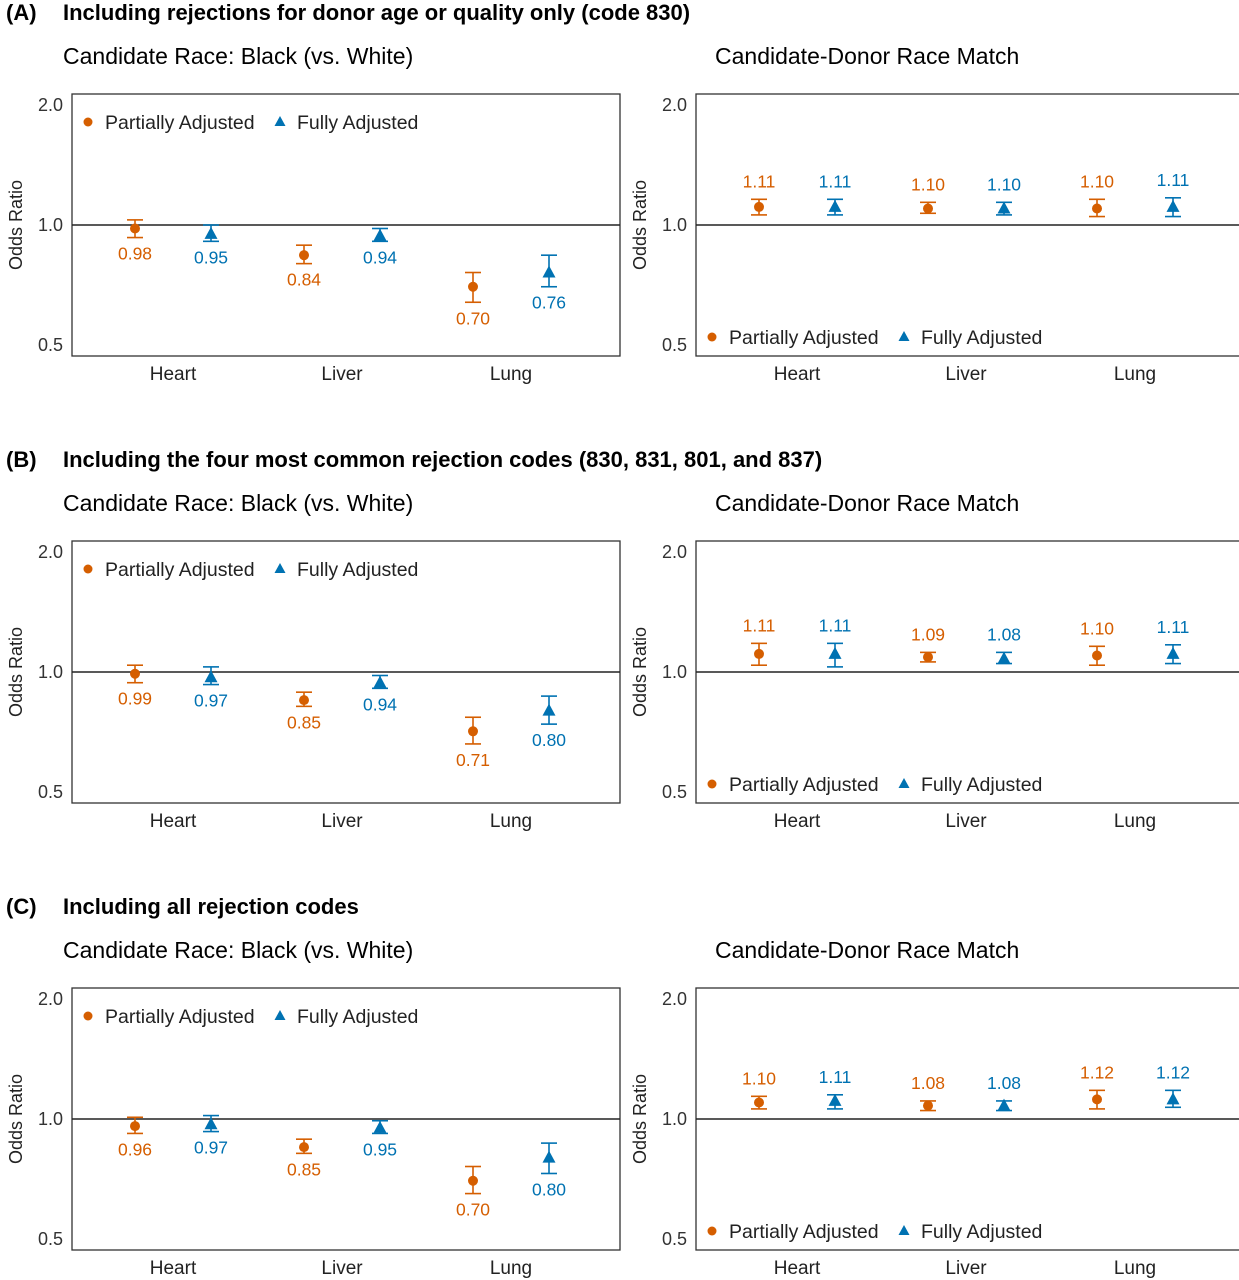 The height and width of the screenshot is (1280, 1239). Describe the element at coordinates (380, 704) in the screenshot. I see `data-label: 0.94` at that location.